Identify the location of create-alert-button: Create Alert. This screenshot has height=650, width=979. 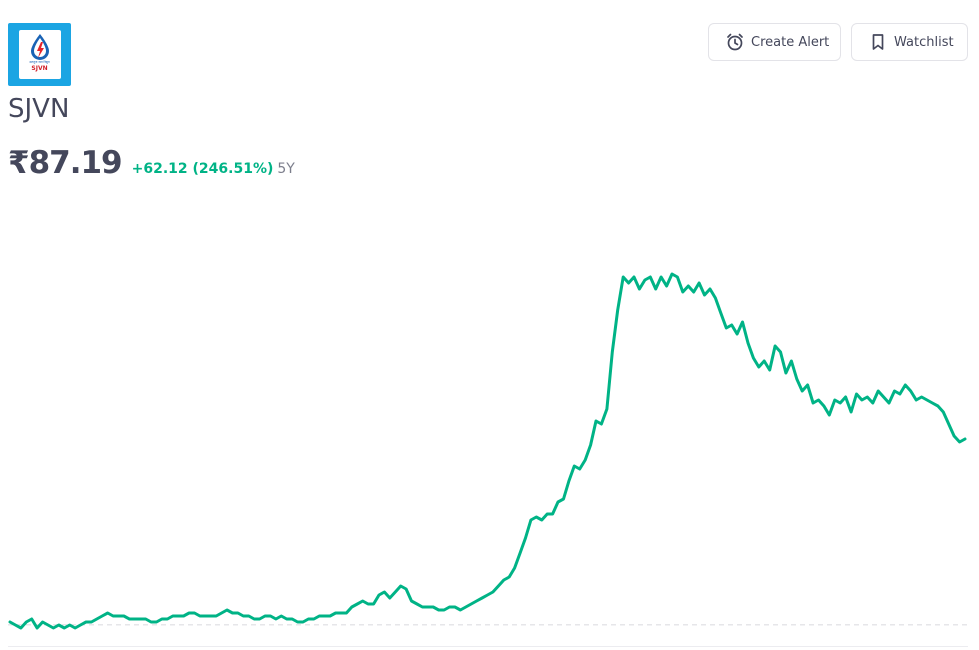
(774, 42).